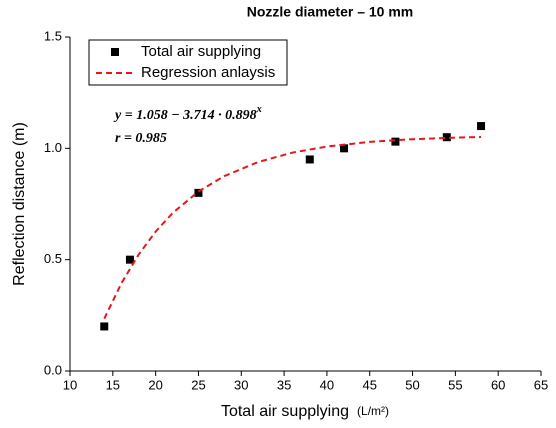  What do you see at coordinates (141, 138) in the screenshot?
I see `correlation: r = 0.985` at bounding box center [141, 138].